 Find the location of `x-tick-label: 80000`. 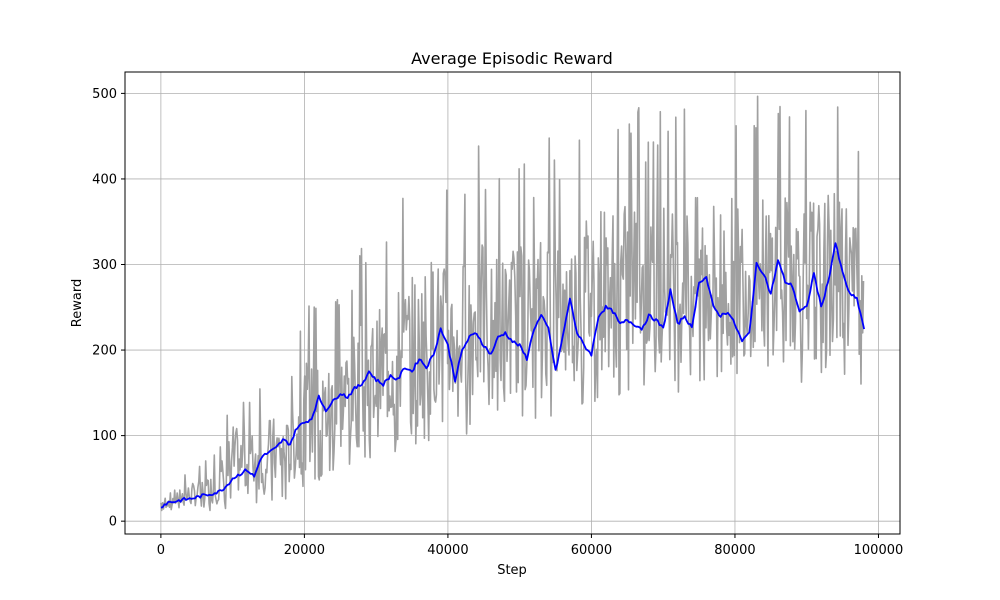

x-tick-label: 80000 is located at coordinates (734, 550).